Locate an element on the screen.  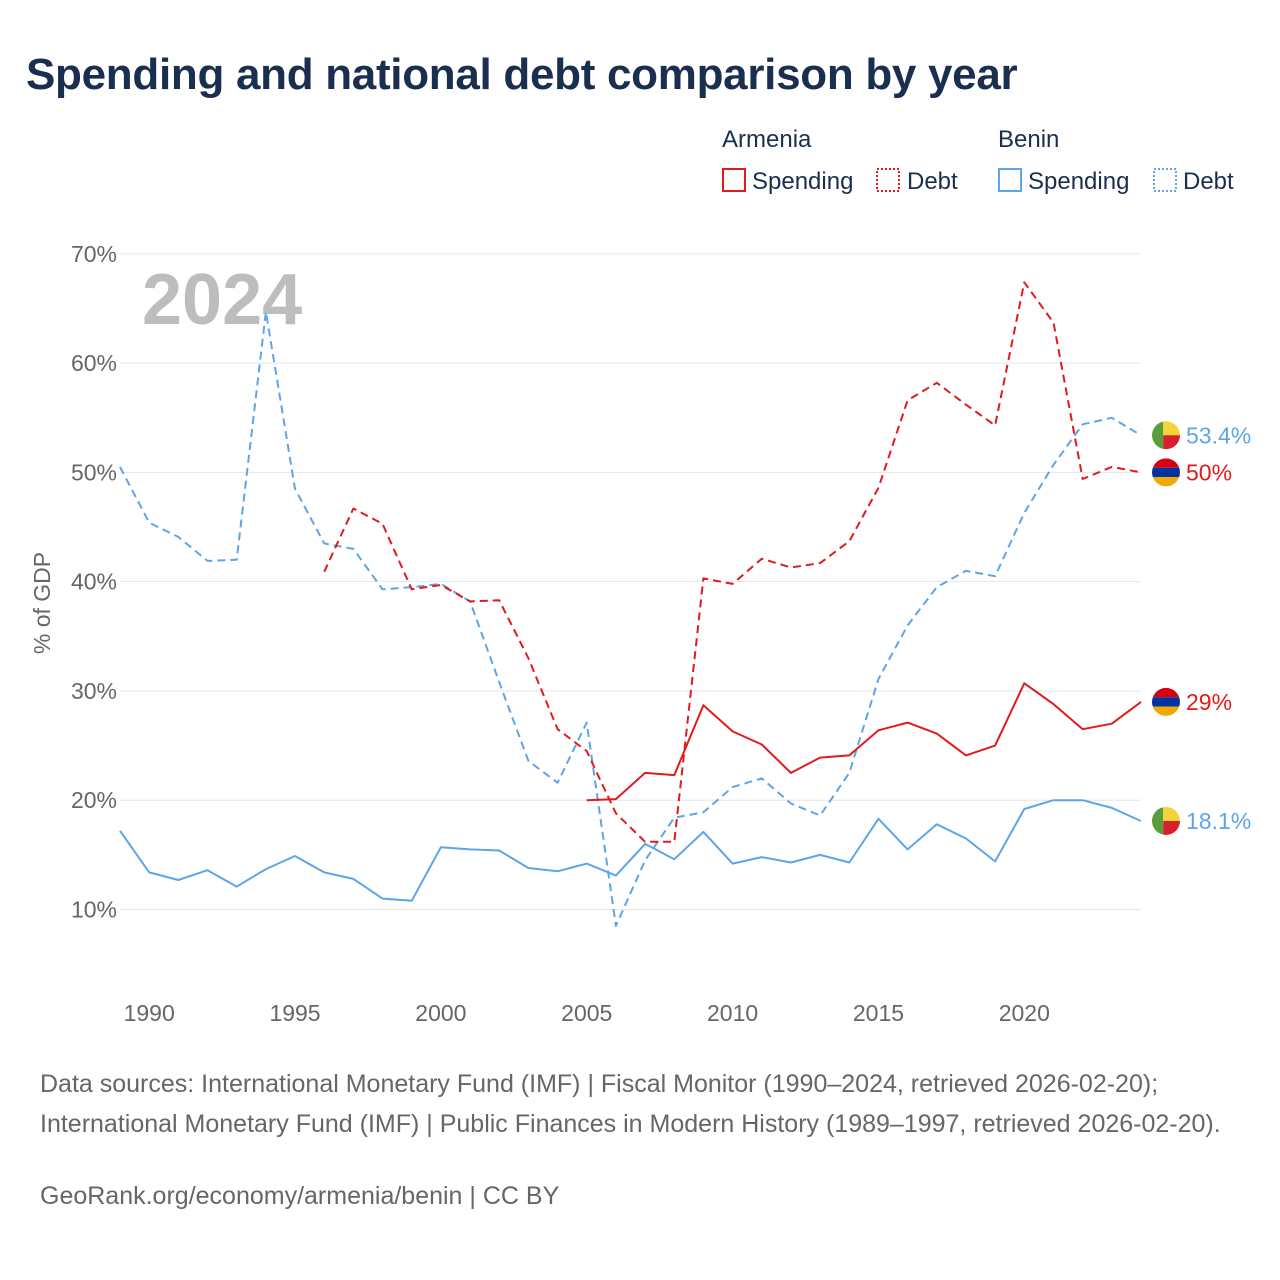
series-line-armenia-spending is located at coordinates (864, 742).